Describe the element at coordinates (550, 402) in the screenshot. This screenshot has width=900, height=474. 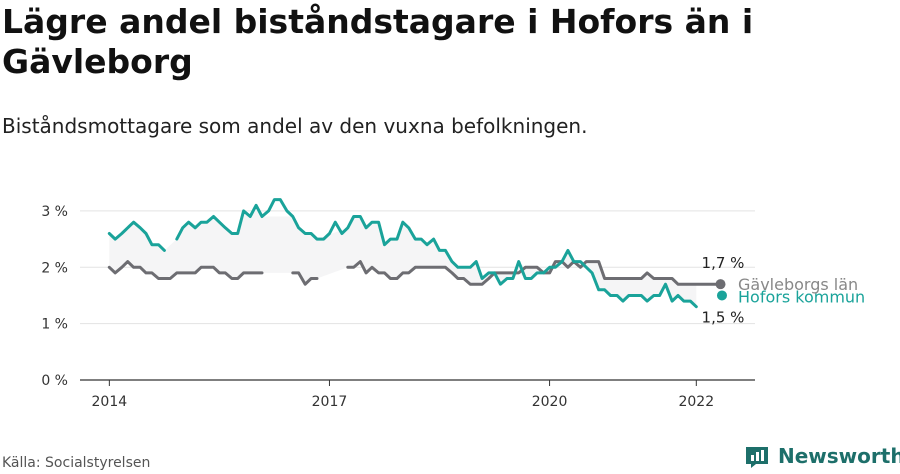
I see `x-tick-label: 2020` at that location.